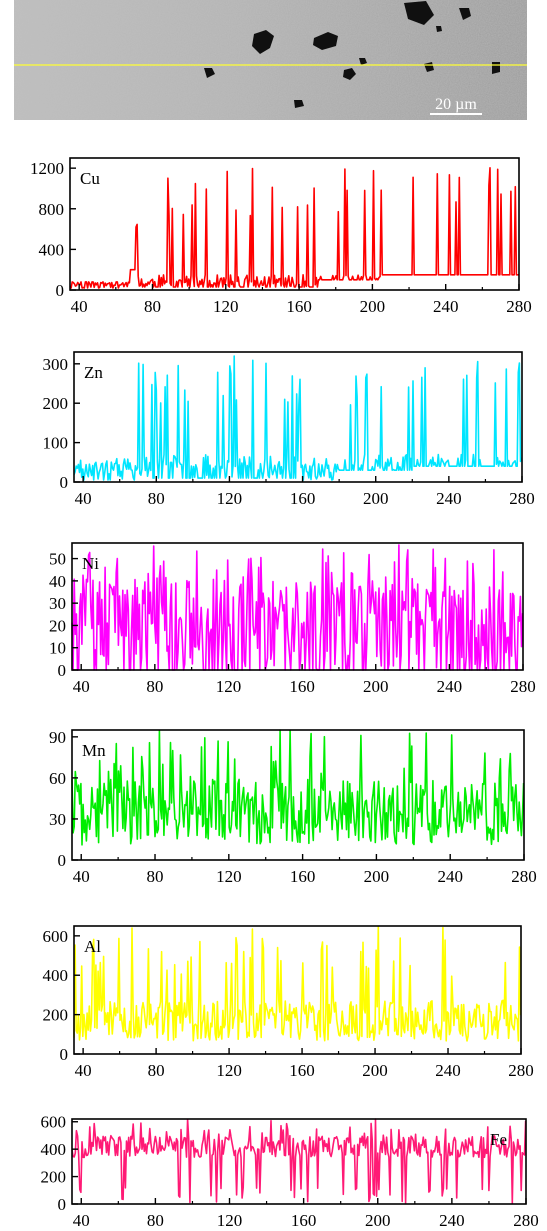 Image resolution: width=547 pixels, height=1231 pixels. What do you see at coordinates (154, 686) in the screenshot?
I see `ni-x-tick-label: 80` at bounding box center [154, 686].